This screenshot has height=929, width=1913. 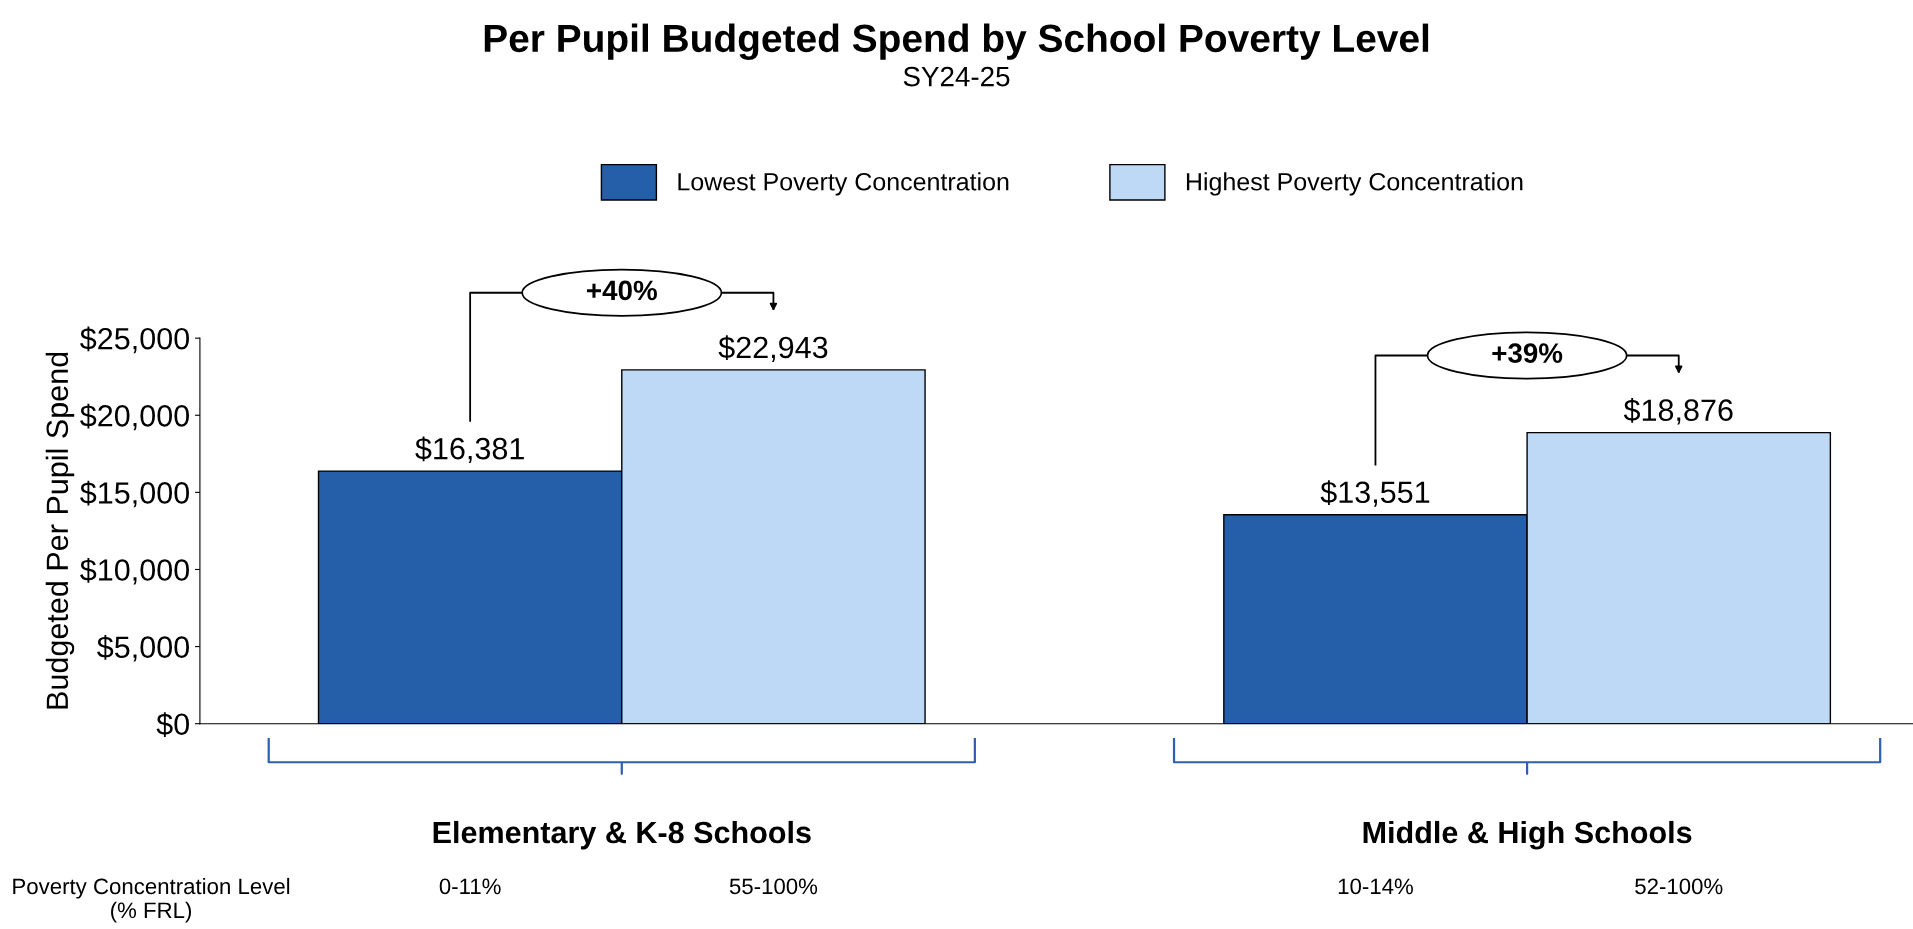 What do you see at coordinates (470, 886) in the screenshot?
I see `text: 0-11%` at bounding box center [470, 886].